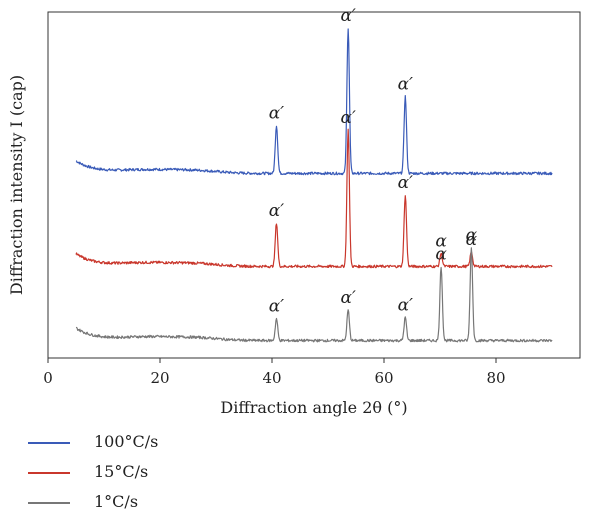  I want to click on x-tick-label: 80, so click(495, 378).